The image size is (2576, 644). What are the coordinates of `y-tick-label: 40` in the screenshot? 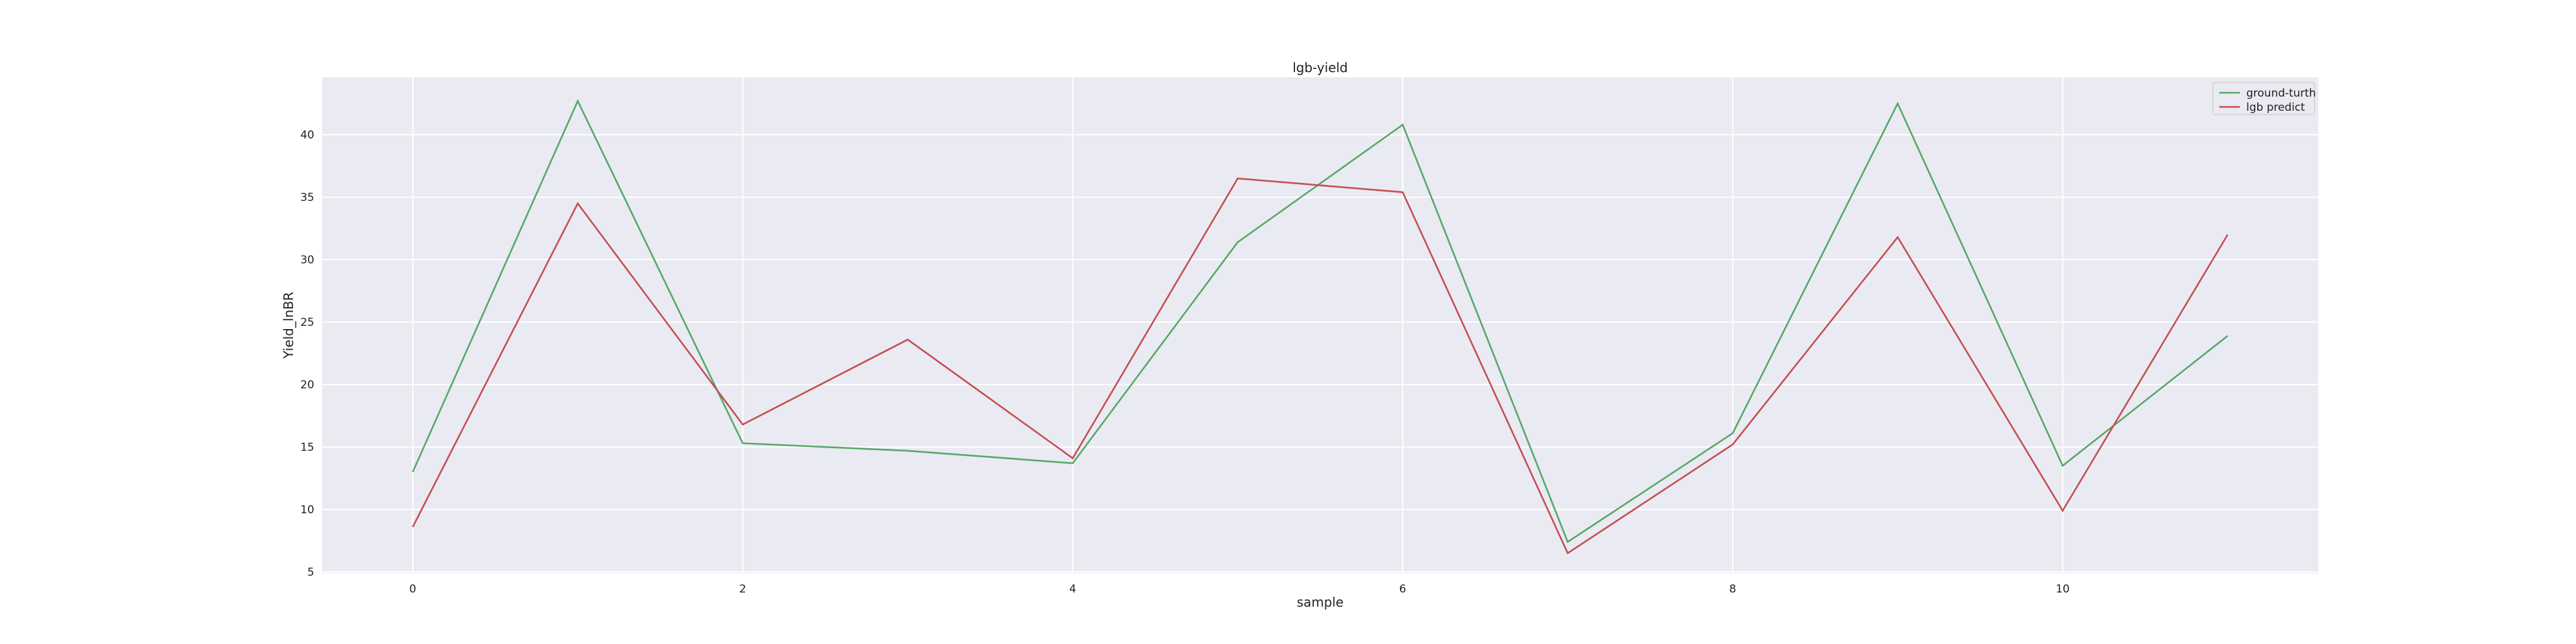 It's located at (307, 135).